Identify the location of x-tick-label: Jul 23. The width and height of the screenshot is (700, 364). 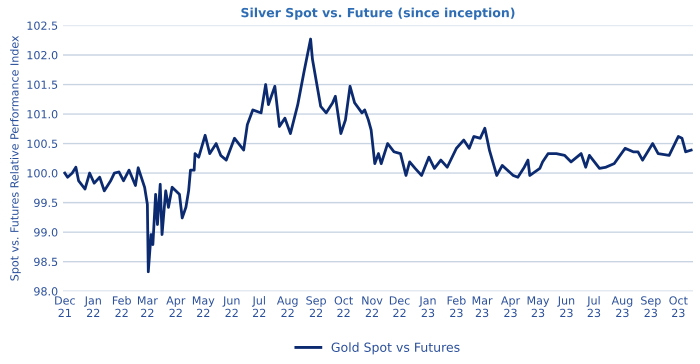
(593, 307).